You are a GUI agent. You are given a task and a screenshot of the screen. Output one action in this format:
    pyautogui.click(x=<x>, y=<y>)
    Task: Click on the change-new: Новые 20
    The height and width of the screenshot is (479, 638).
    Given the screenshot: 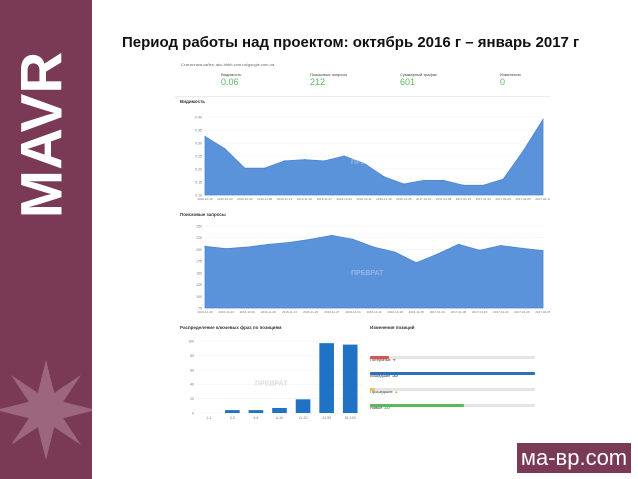 What is the action you would take?
    pyautogui.click(x=455, y=405)
    